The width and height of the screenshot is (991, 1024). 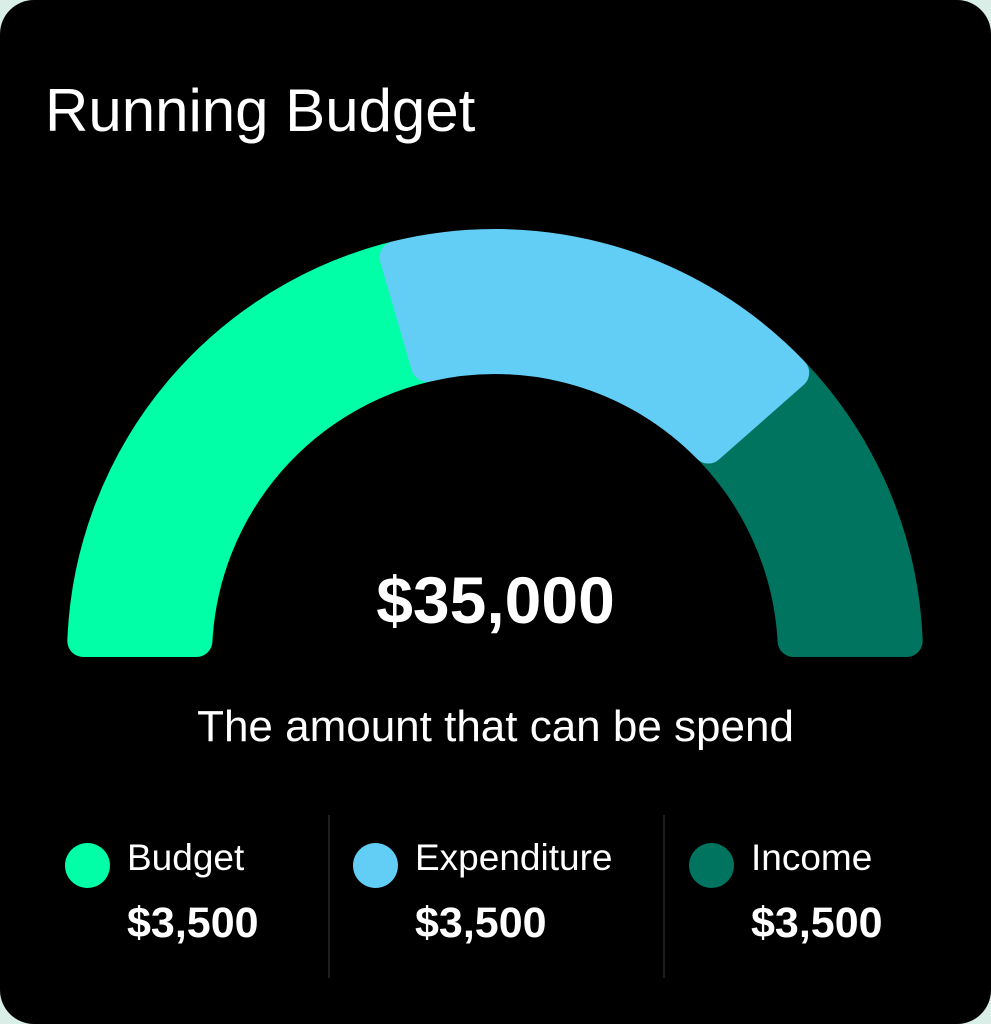 What do you see at coordinates (812, 857) in the screenshot?
I see `legend-label: Income` at bounding box center [812, 857].